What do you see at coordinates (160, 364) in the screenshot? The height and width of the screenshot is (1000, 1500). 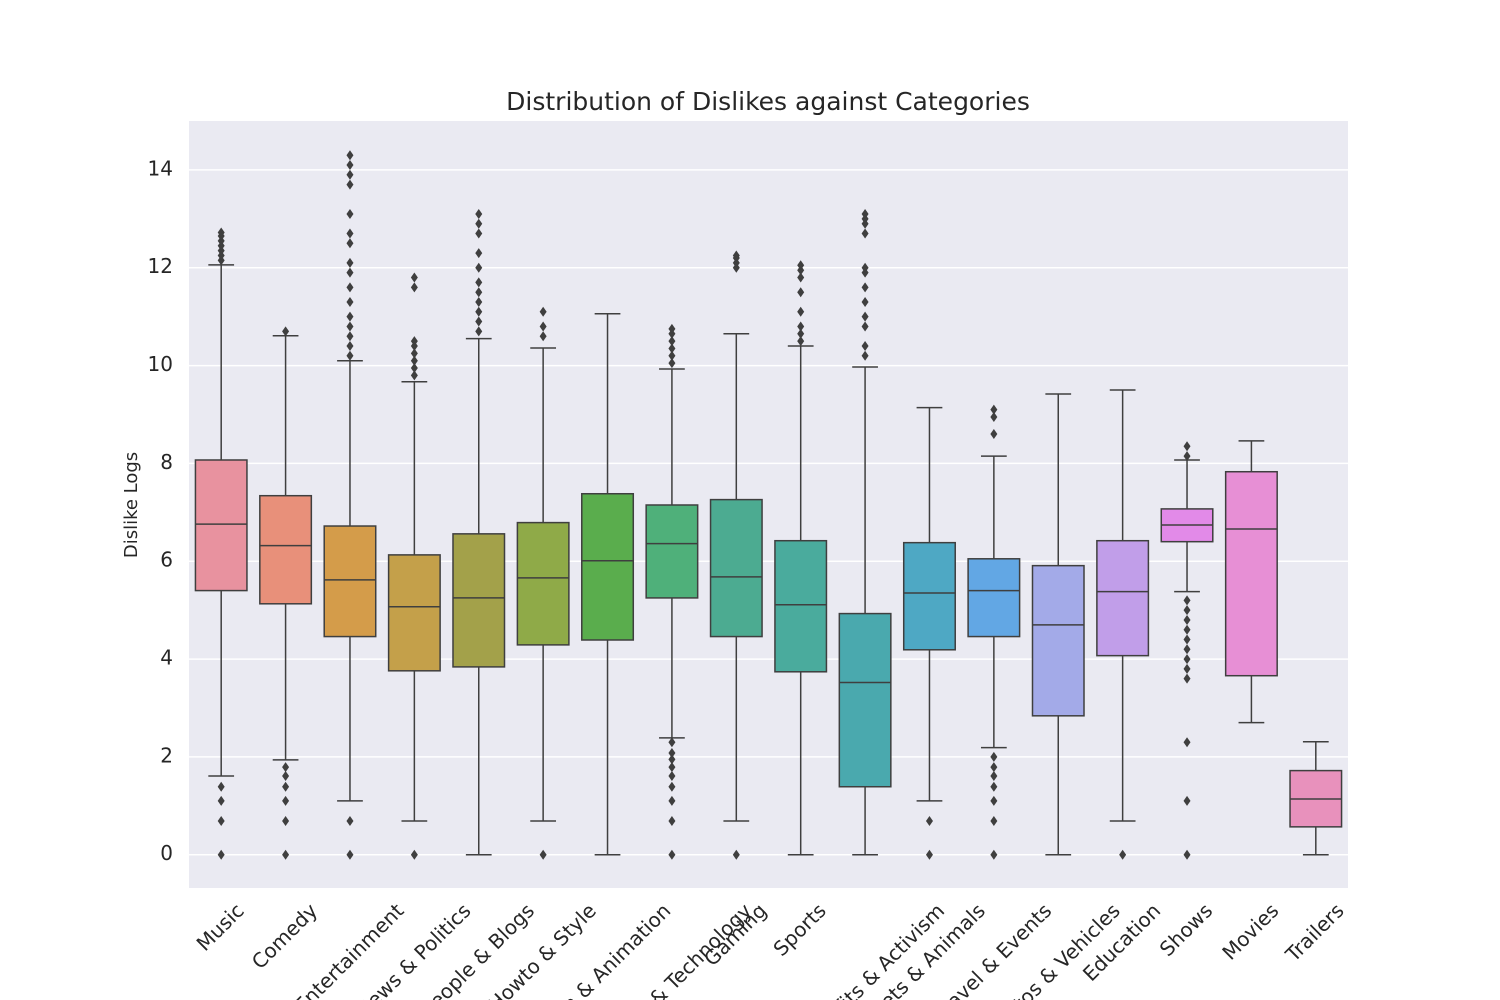 I see `y-tick-label: 10` at bounding box center [160, 364].